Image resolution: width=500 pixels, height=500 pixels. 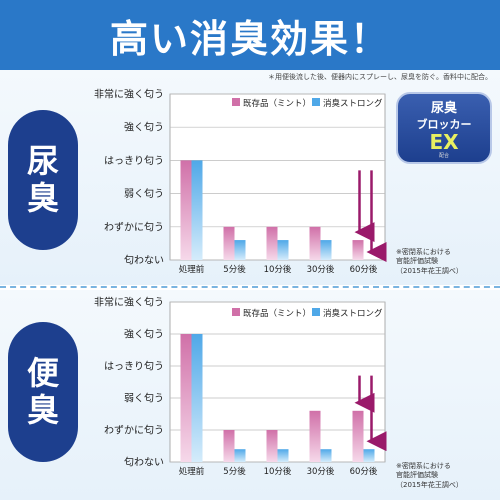 I want to click on footnote-urine: ※密閉系における 官能評価試験 （2015年花王調べ）, so click(x=429, y=262).